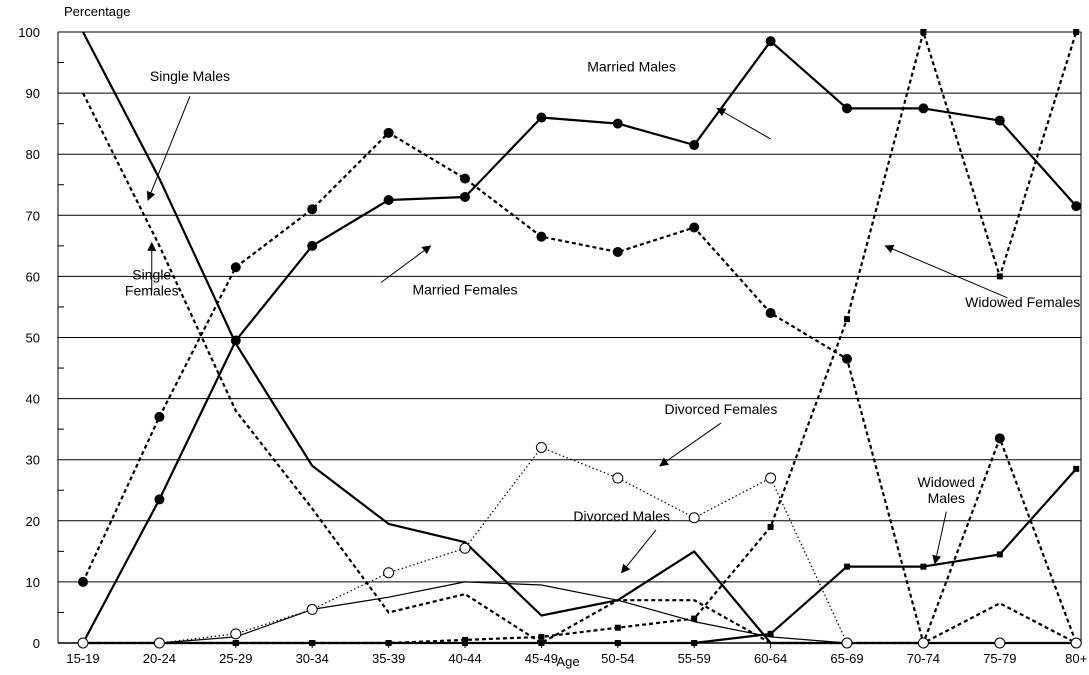  What do you see at coordinates (846, 658) in the screenshot?
I see `x-tick-label: 65-69` at bounding box center [846, 658].